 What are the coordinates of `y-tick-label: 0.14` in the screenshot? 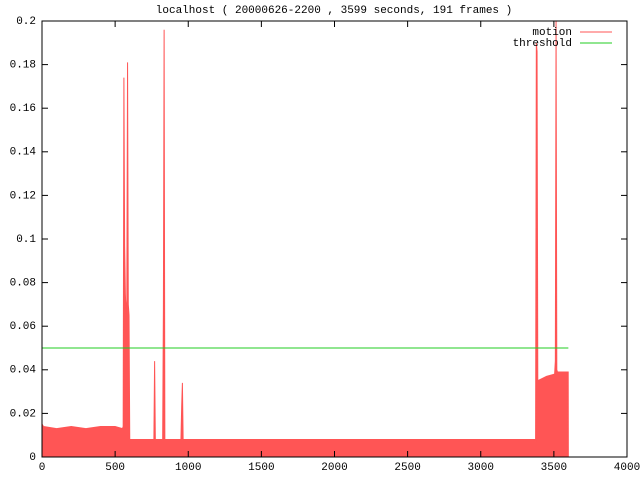 It's located at (23, 153).